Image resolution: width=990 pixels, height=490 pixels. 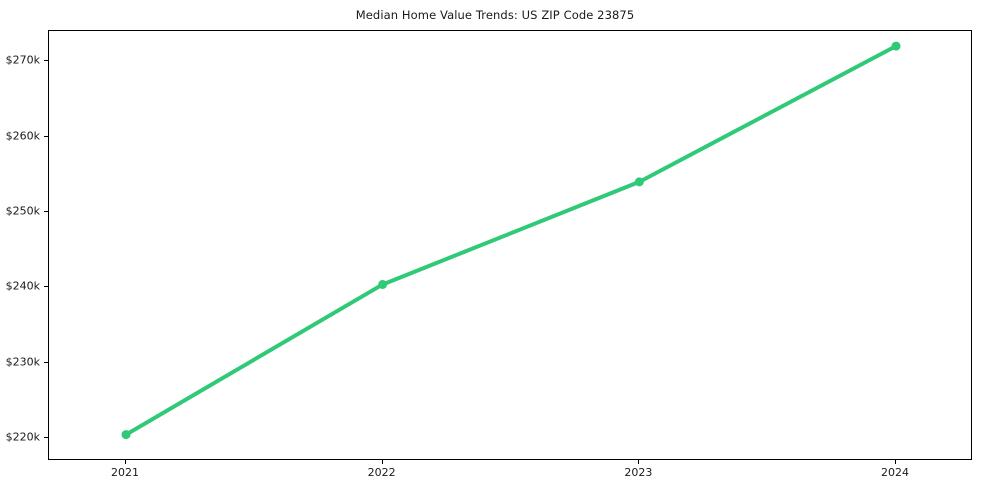 I want to click on x-axis-tick-label: 2022, so click(x=381, y=472).